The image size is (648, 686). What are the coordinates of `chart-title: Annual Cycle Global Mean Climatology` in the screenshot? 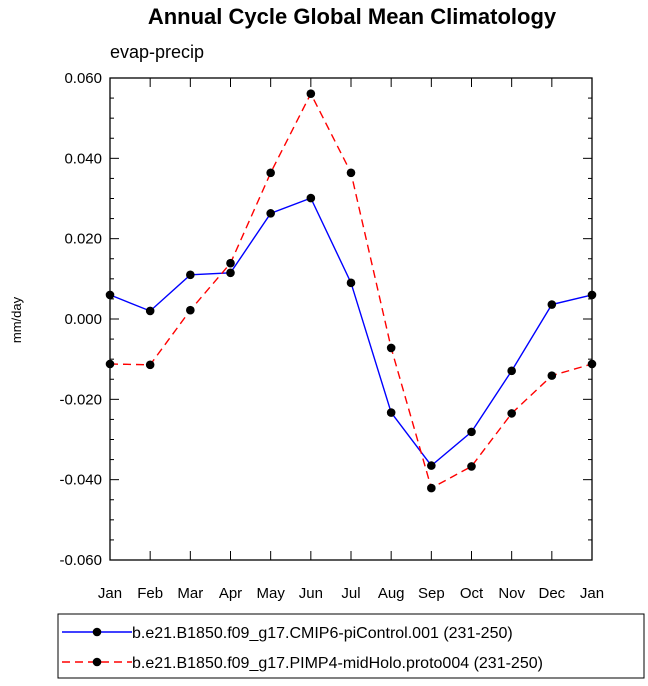 It's located at (352, 16).